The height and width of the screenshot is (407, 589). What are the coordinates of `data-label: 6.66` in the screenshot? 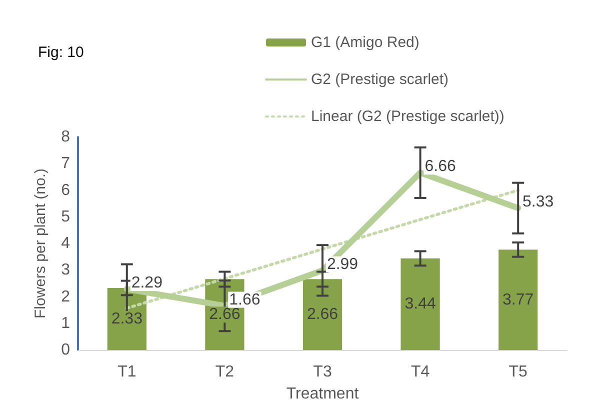 It's located at (440, 167).